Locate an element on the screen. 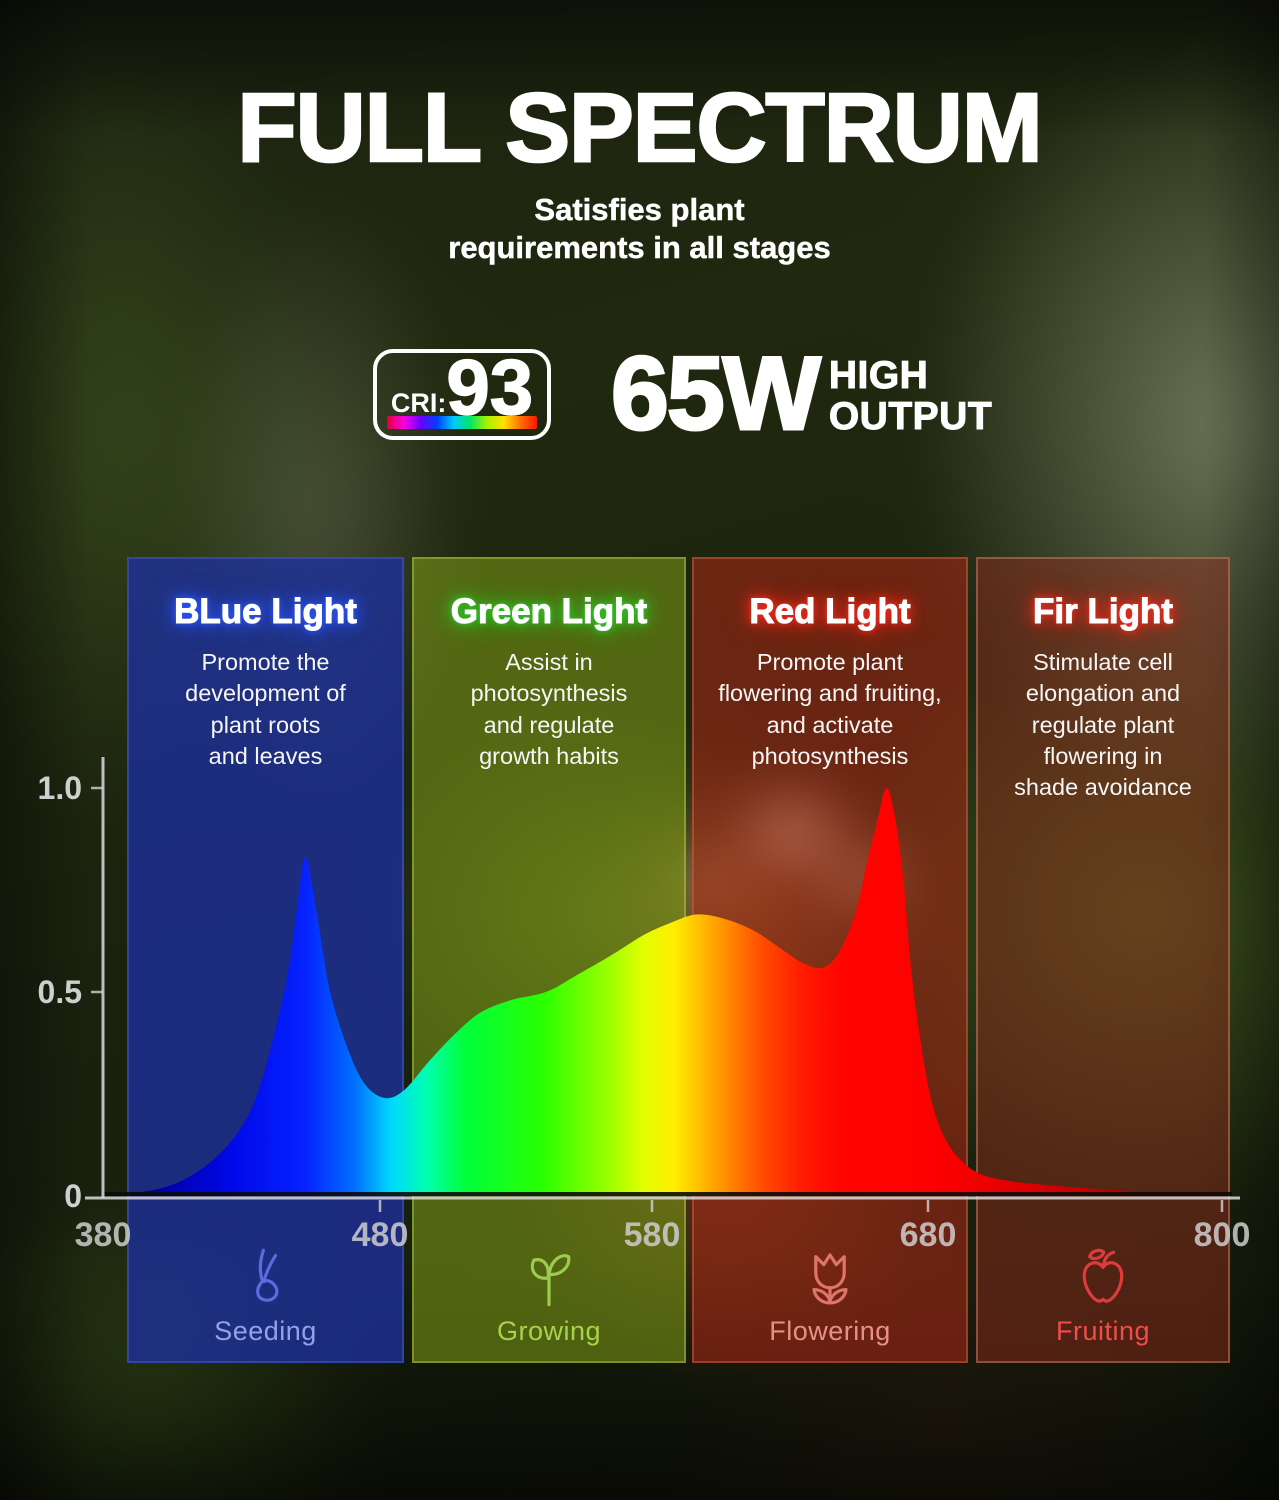 Image resolution: width=1279 pixels, height=1500 pixels. stage-label: Fruiting is located at coordinates (1103, 1331).